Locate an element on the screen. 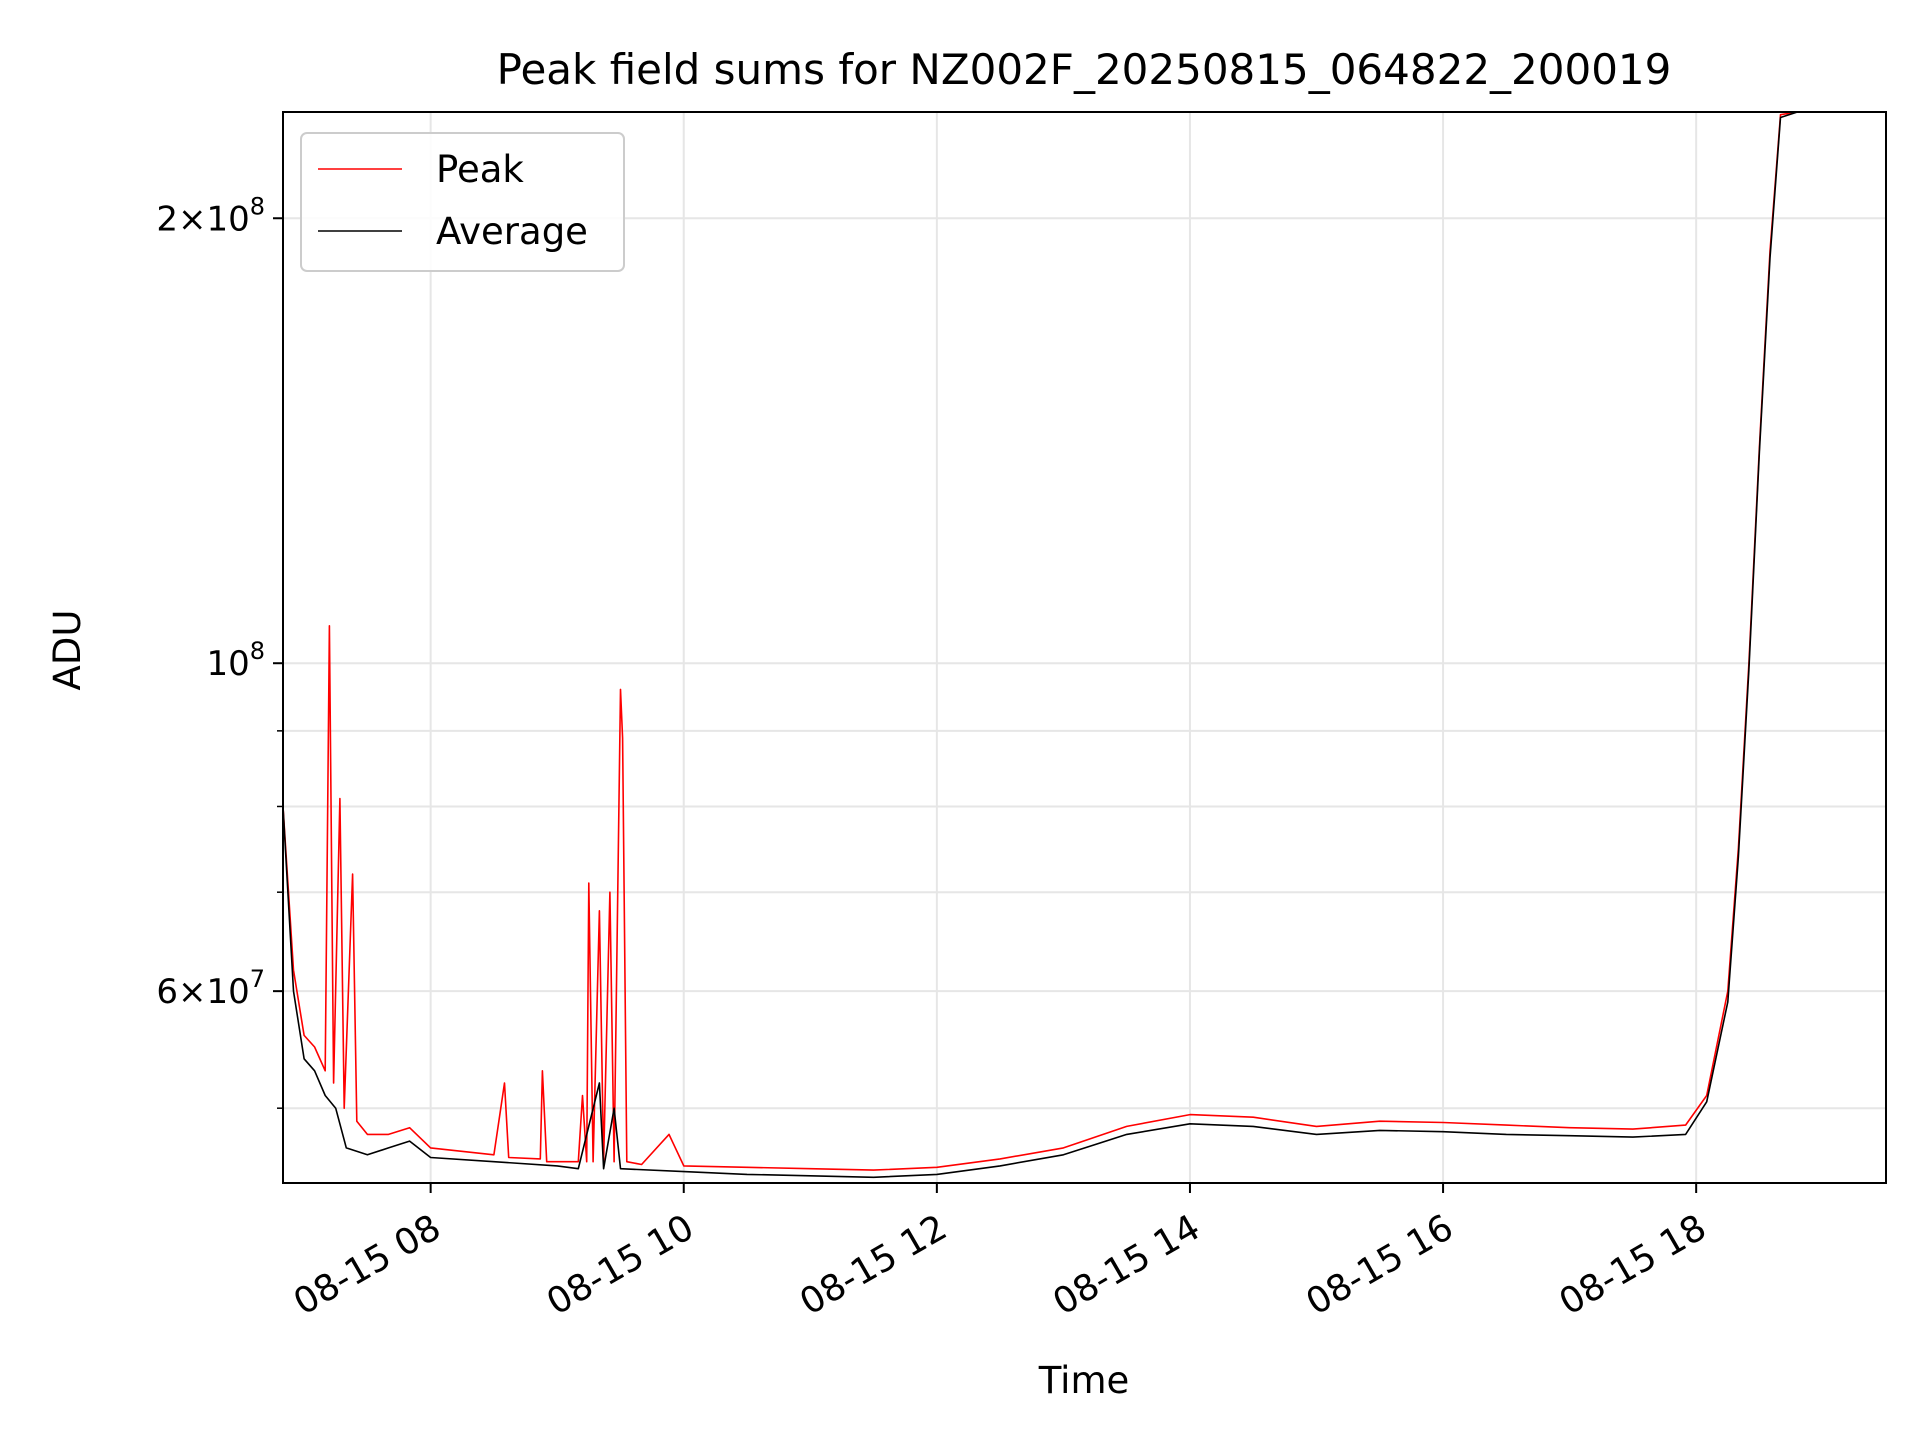  y-axis-ticks: 6×107 108 2×108 is located at coordinates (219, 650).